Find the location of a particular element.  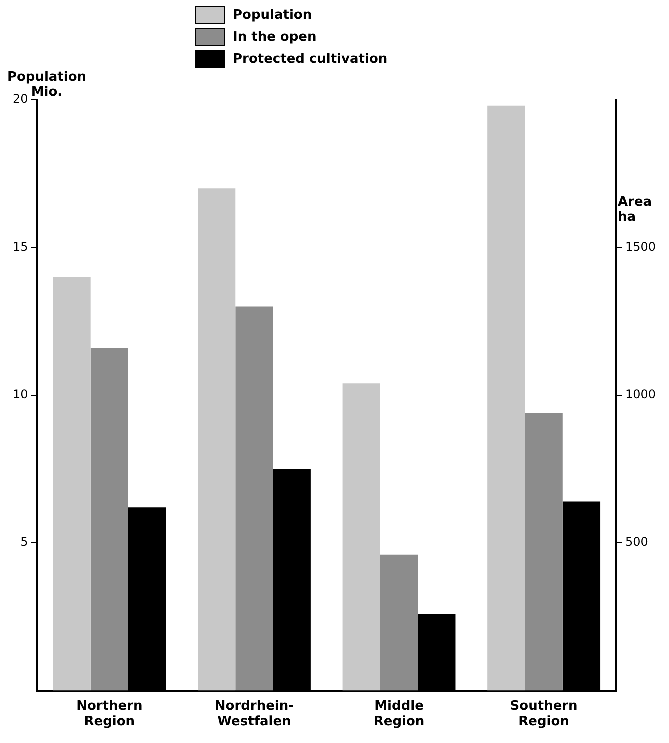

y-tick-label: 15 is located at coordinates (20, 247).